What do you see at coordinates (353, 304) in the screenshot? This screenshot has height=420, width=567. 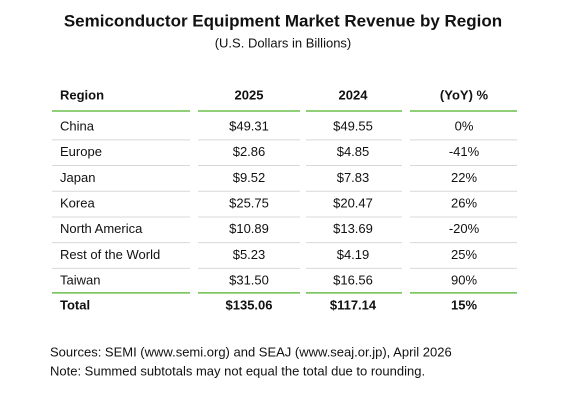 I see `total-cell: $117.14` at bounding box center [353, 304].